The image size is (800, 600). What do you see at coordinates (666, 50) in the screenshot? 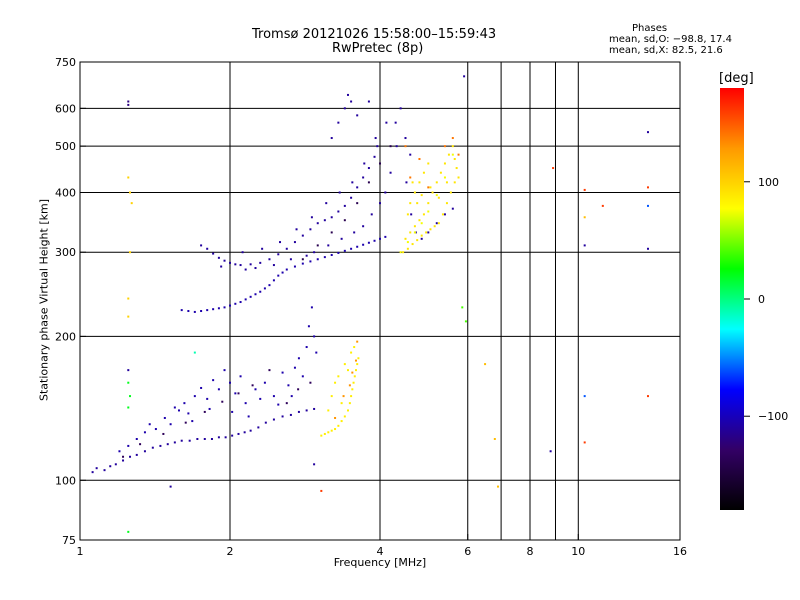
I see `phase-stats-x: mean, sd,X: 82.5, 21.6` at bounding box center [666, 50].